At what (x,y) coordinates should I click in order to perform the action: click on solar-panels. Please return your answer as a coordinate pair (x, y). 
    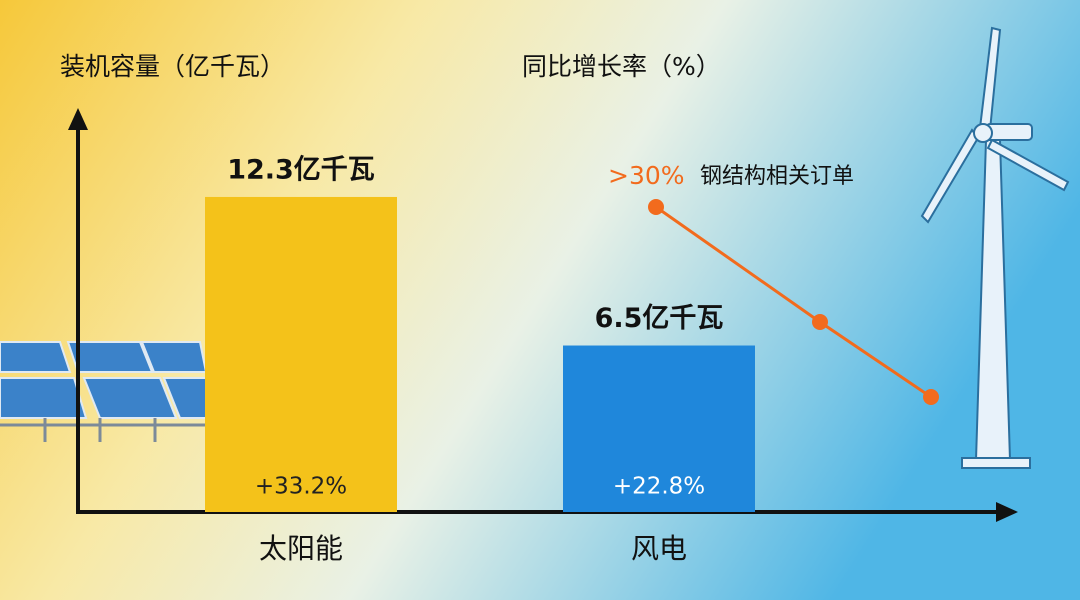
    Looking at the image, I should click on (104, 391).